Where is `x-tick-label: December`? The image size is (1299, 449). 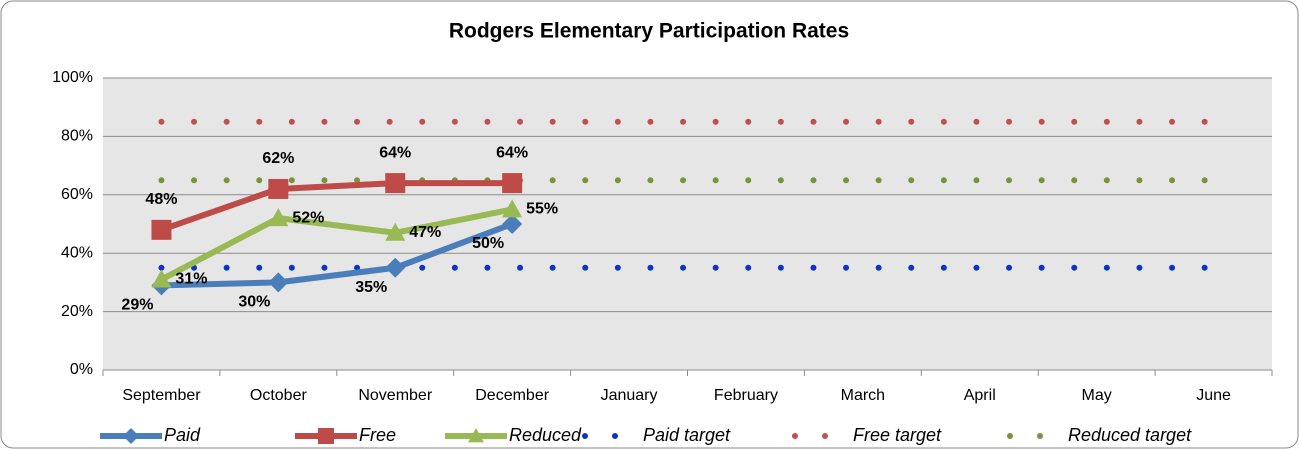
x-tick-label: December is located at coordinates (512, 395).